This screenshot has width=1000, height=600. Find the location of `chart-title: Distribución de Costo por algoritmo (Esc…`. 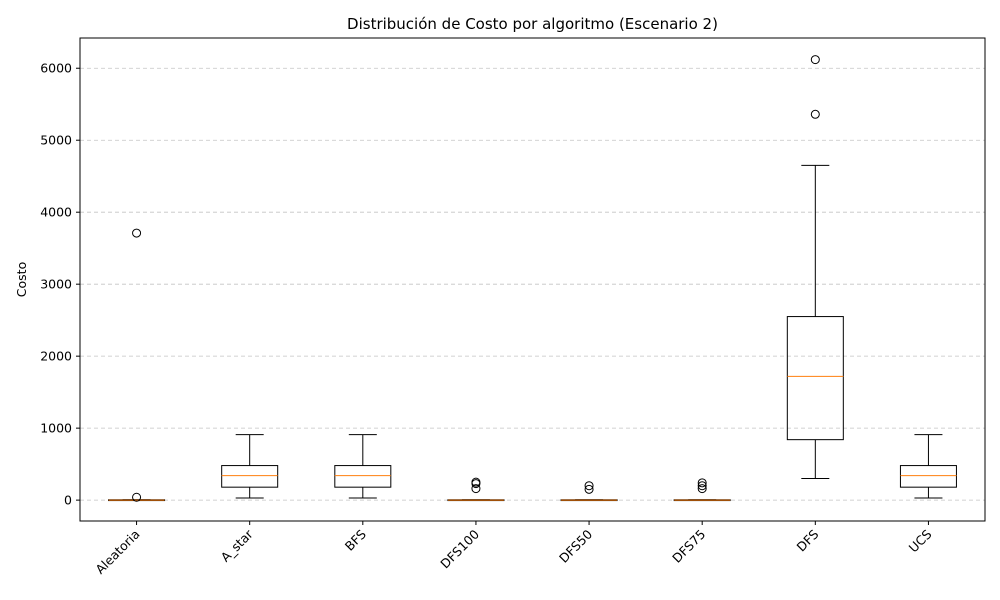

chart-title: Distribución de Costo por algoritmo (Esc… is located at coordinates (532, 24).